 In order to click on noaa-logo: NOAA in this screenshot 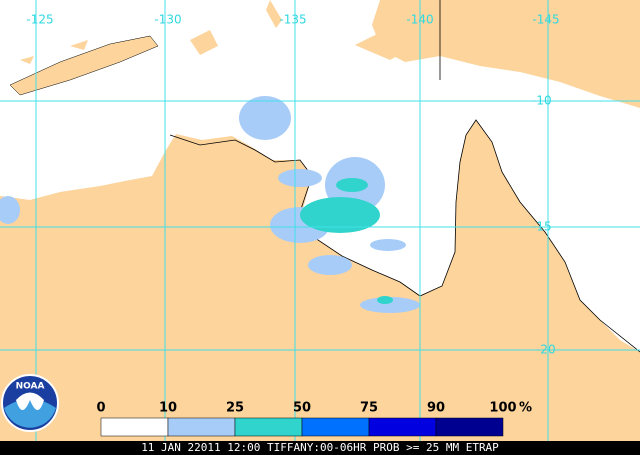, I will do `click(30, 403)`.